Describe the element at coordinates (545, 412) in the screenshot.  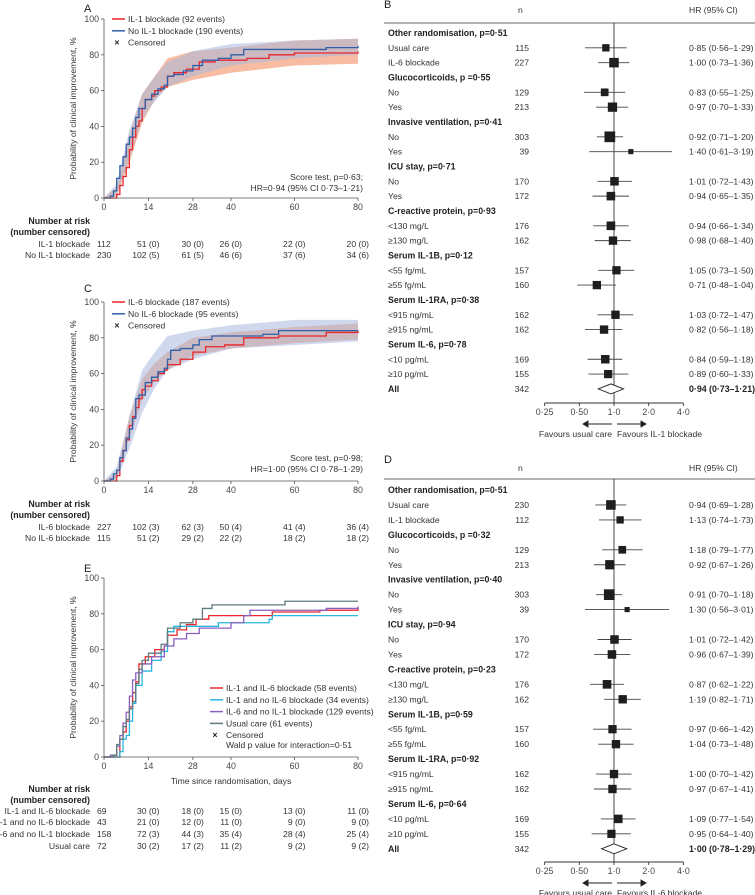
I see `hr-tick-label: 0·25` at that location.